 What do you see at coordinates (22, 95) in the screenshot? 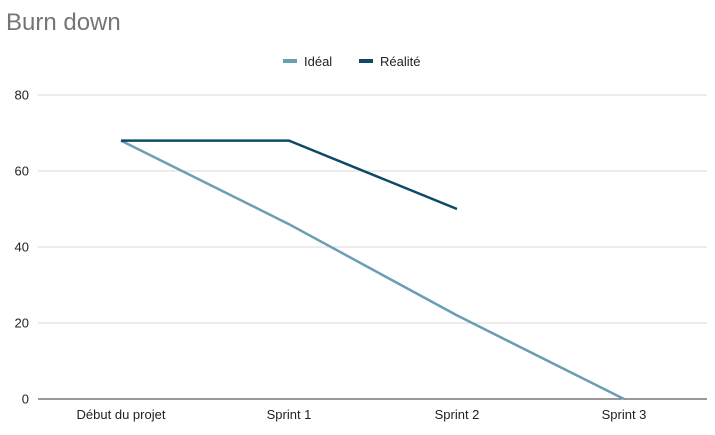
I see `y-tick-label: 80` at bounding box center [22, 95].